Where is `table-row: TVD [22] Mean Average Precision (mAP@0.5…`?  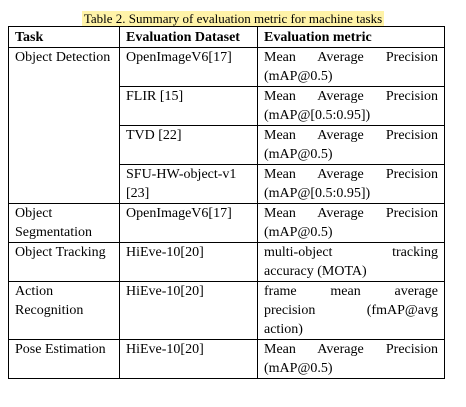
table-row: TVD [22] Mean Average Precision (mAP@0.5… is located at coordinates (227, 145).